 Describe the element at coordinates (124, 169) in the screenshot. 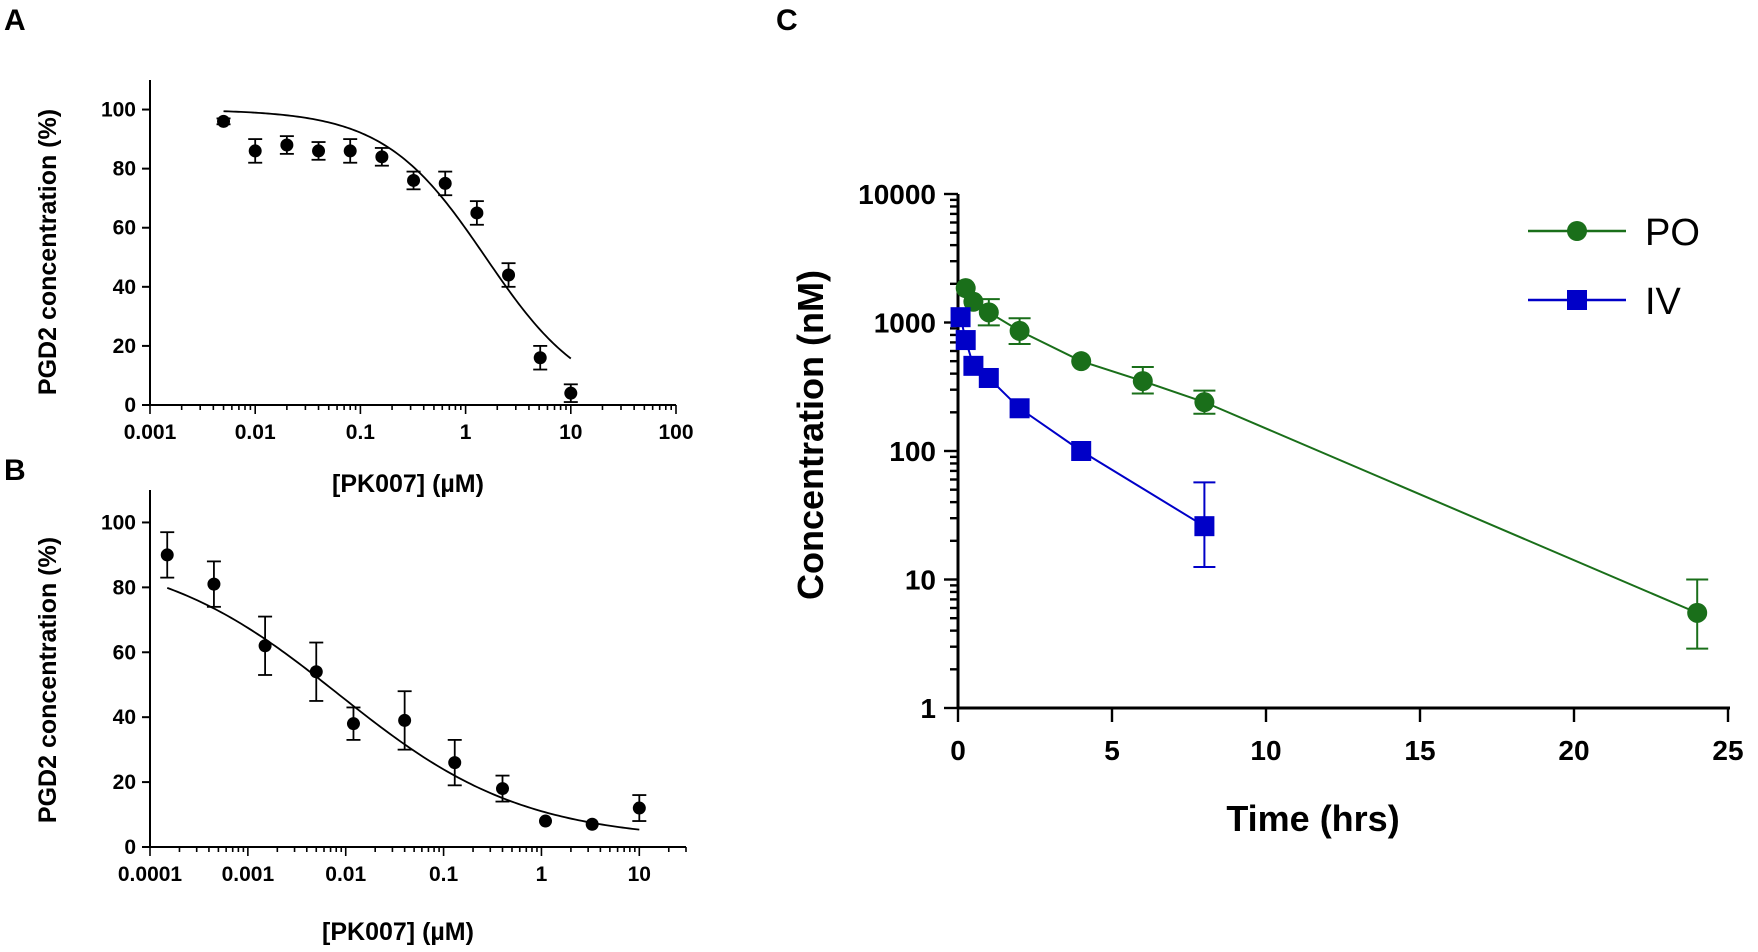

I see `chart-a-y-tick-label: 80` at that location.